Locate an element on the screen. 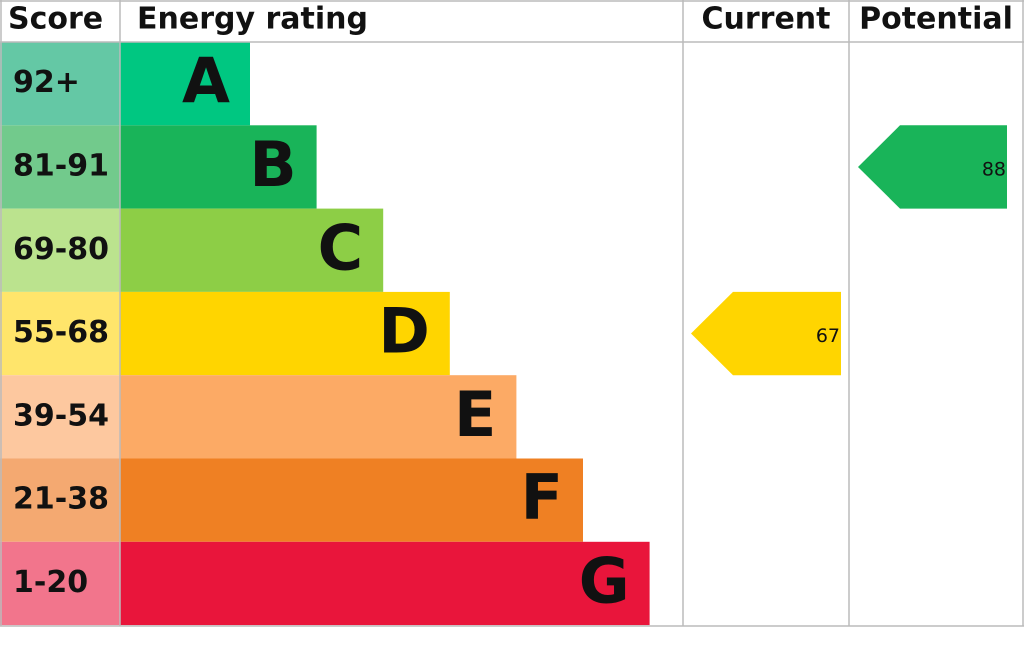  score-label: 55-68 is located at coordinates (61, 332).